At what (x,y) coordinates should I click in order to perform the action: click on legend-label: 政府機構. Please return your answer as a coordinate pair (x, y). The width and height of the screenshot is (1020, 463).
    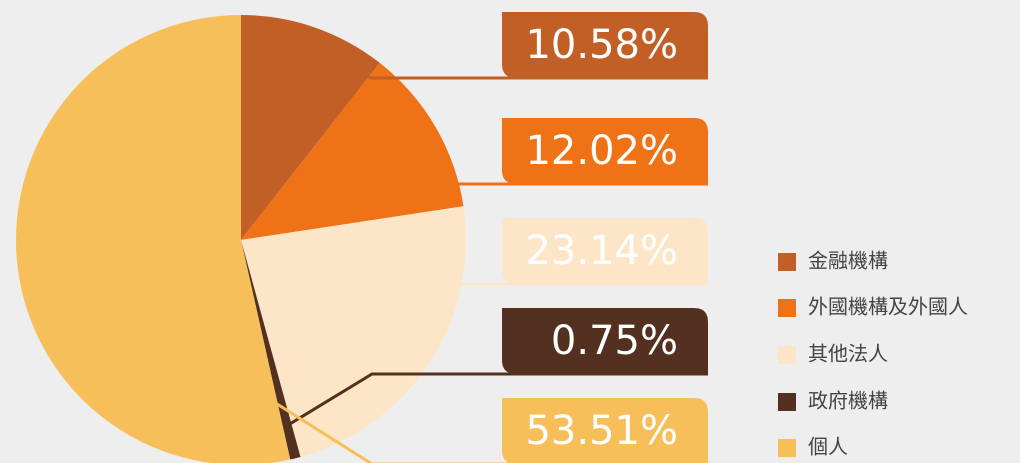
    Looking at the image, I should click on (848, 401).